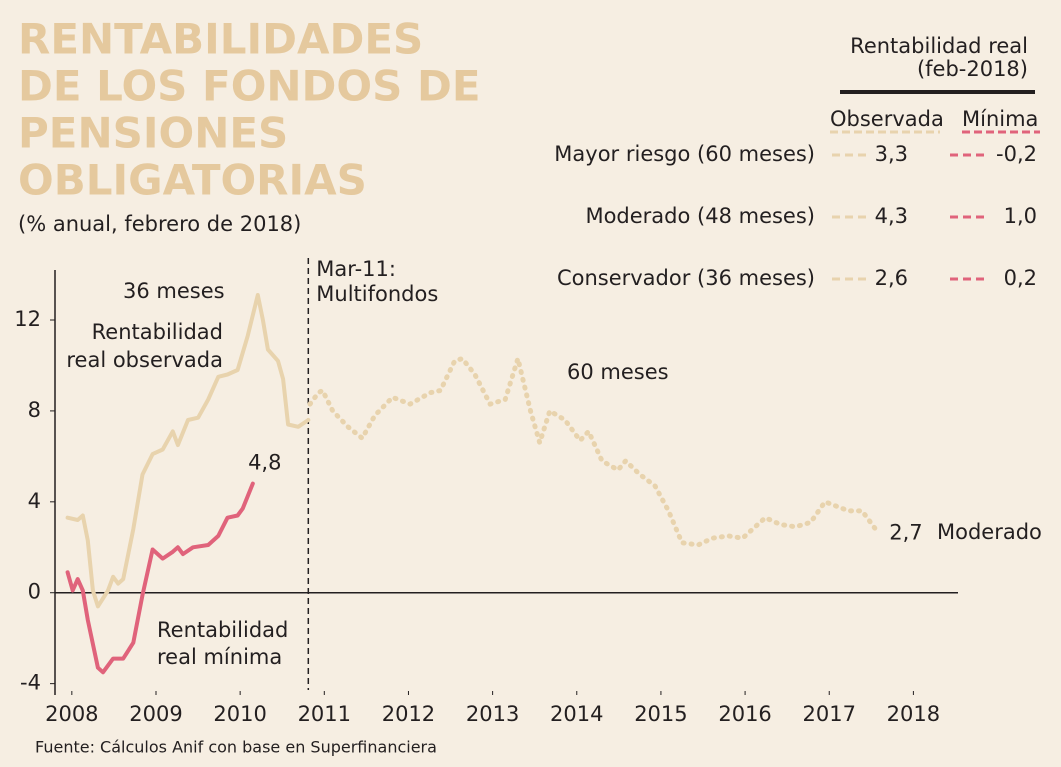  Describe the element at coordinates (27, 319) in the screenshot. I see `y-tick-label: 12` at that location.